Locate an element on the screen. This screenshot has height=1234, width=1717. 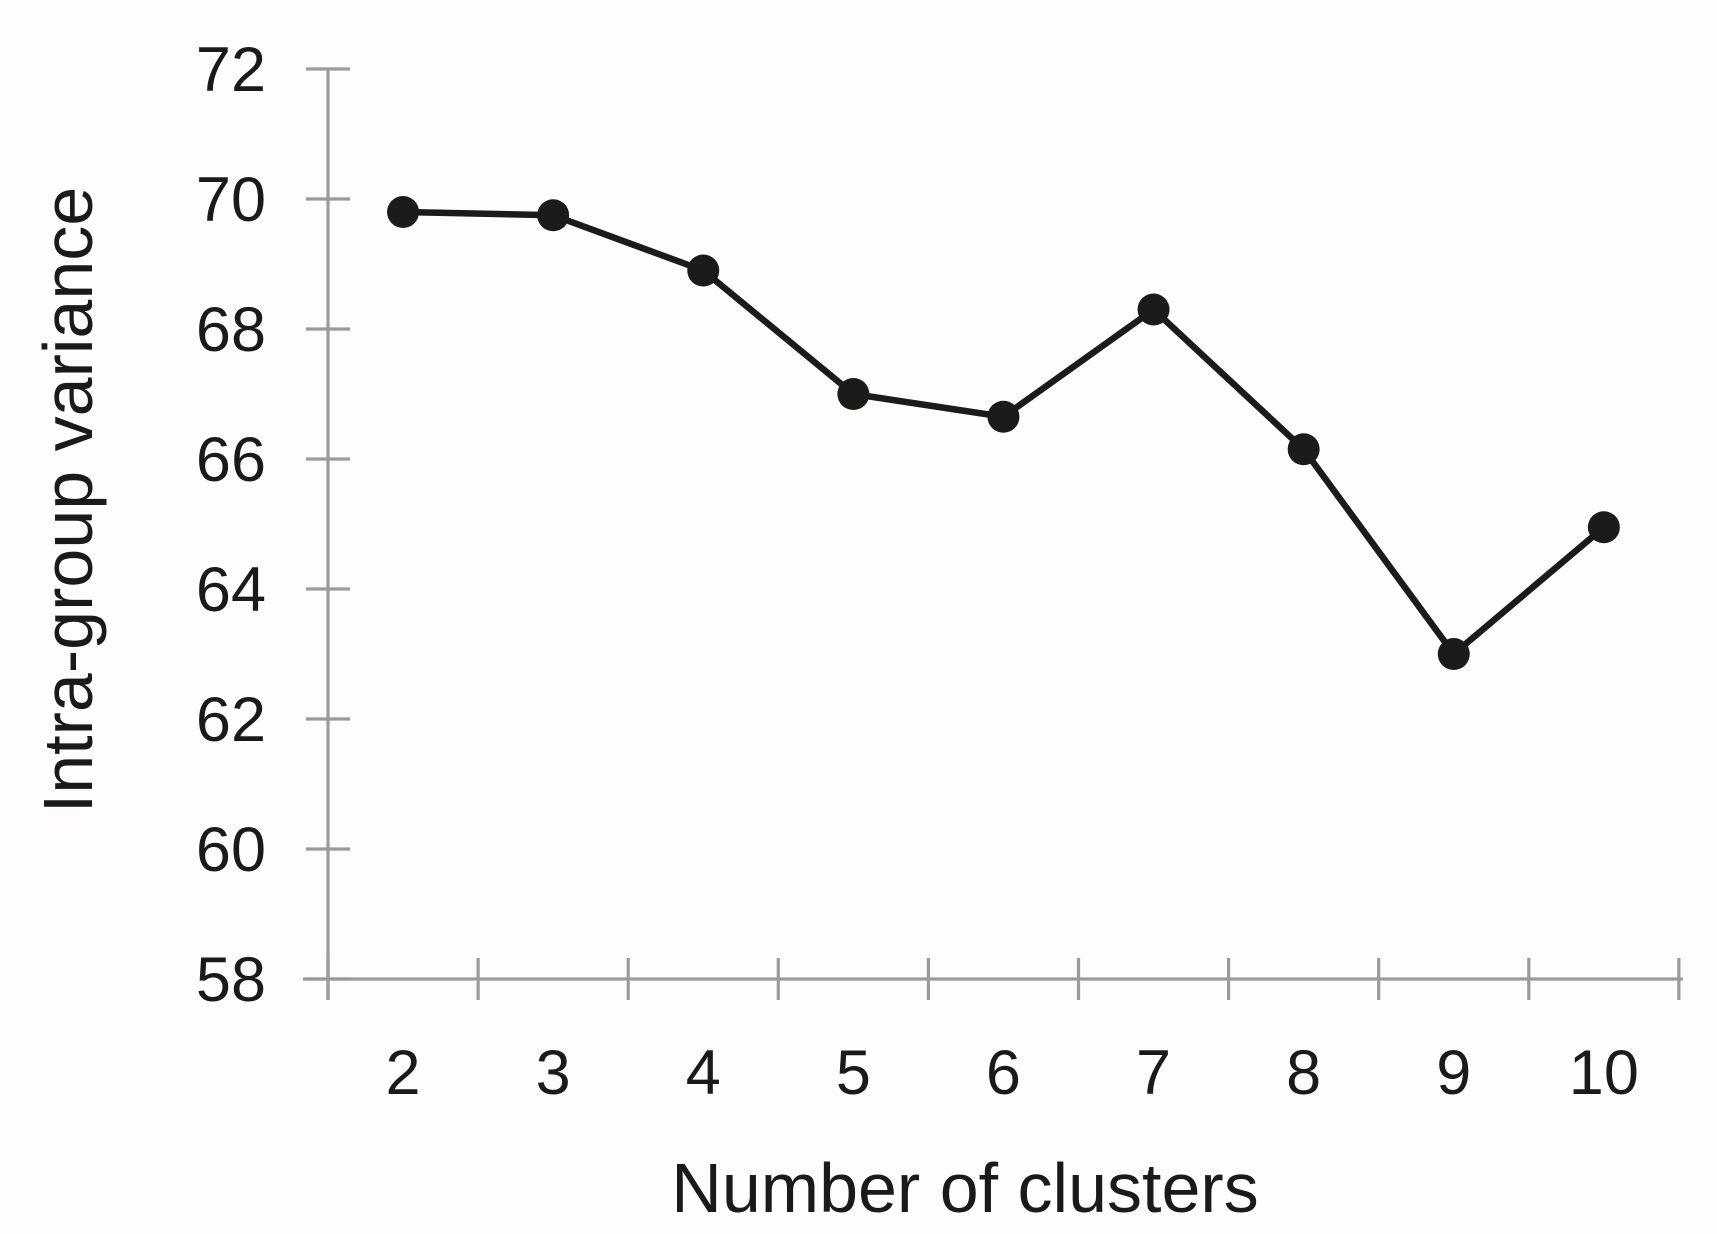
y-tick-label: 70 is located at coordinates (231, 200).